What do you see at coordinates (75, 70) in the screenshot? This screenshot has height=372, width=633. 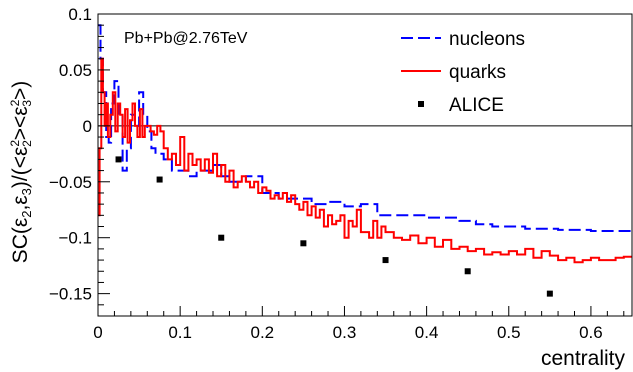 I see `y-tick-label: 0.05` at bounding box center [75, 70].